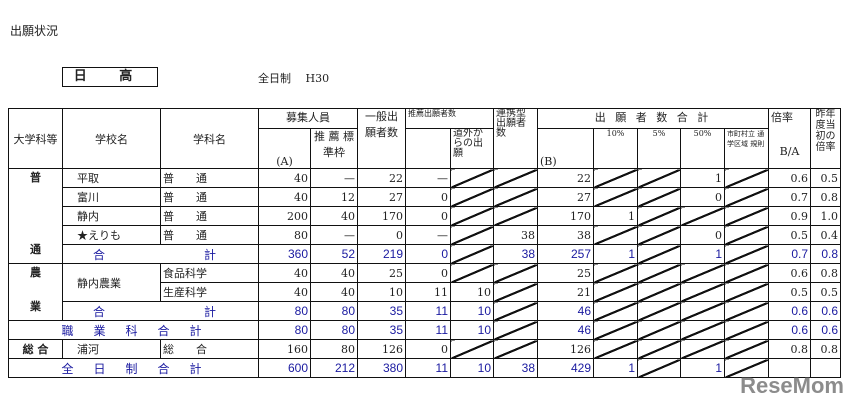 The image size is (852, 403). What do you see at coordinates (111, 216) in the screenshot?
I see `school-name: 静内` at bounding box center [111, 216].